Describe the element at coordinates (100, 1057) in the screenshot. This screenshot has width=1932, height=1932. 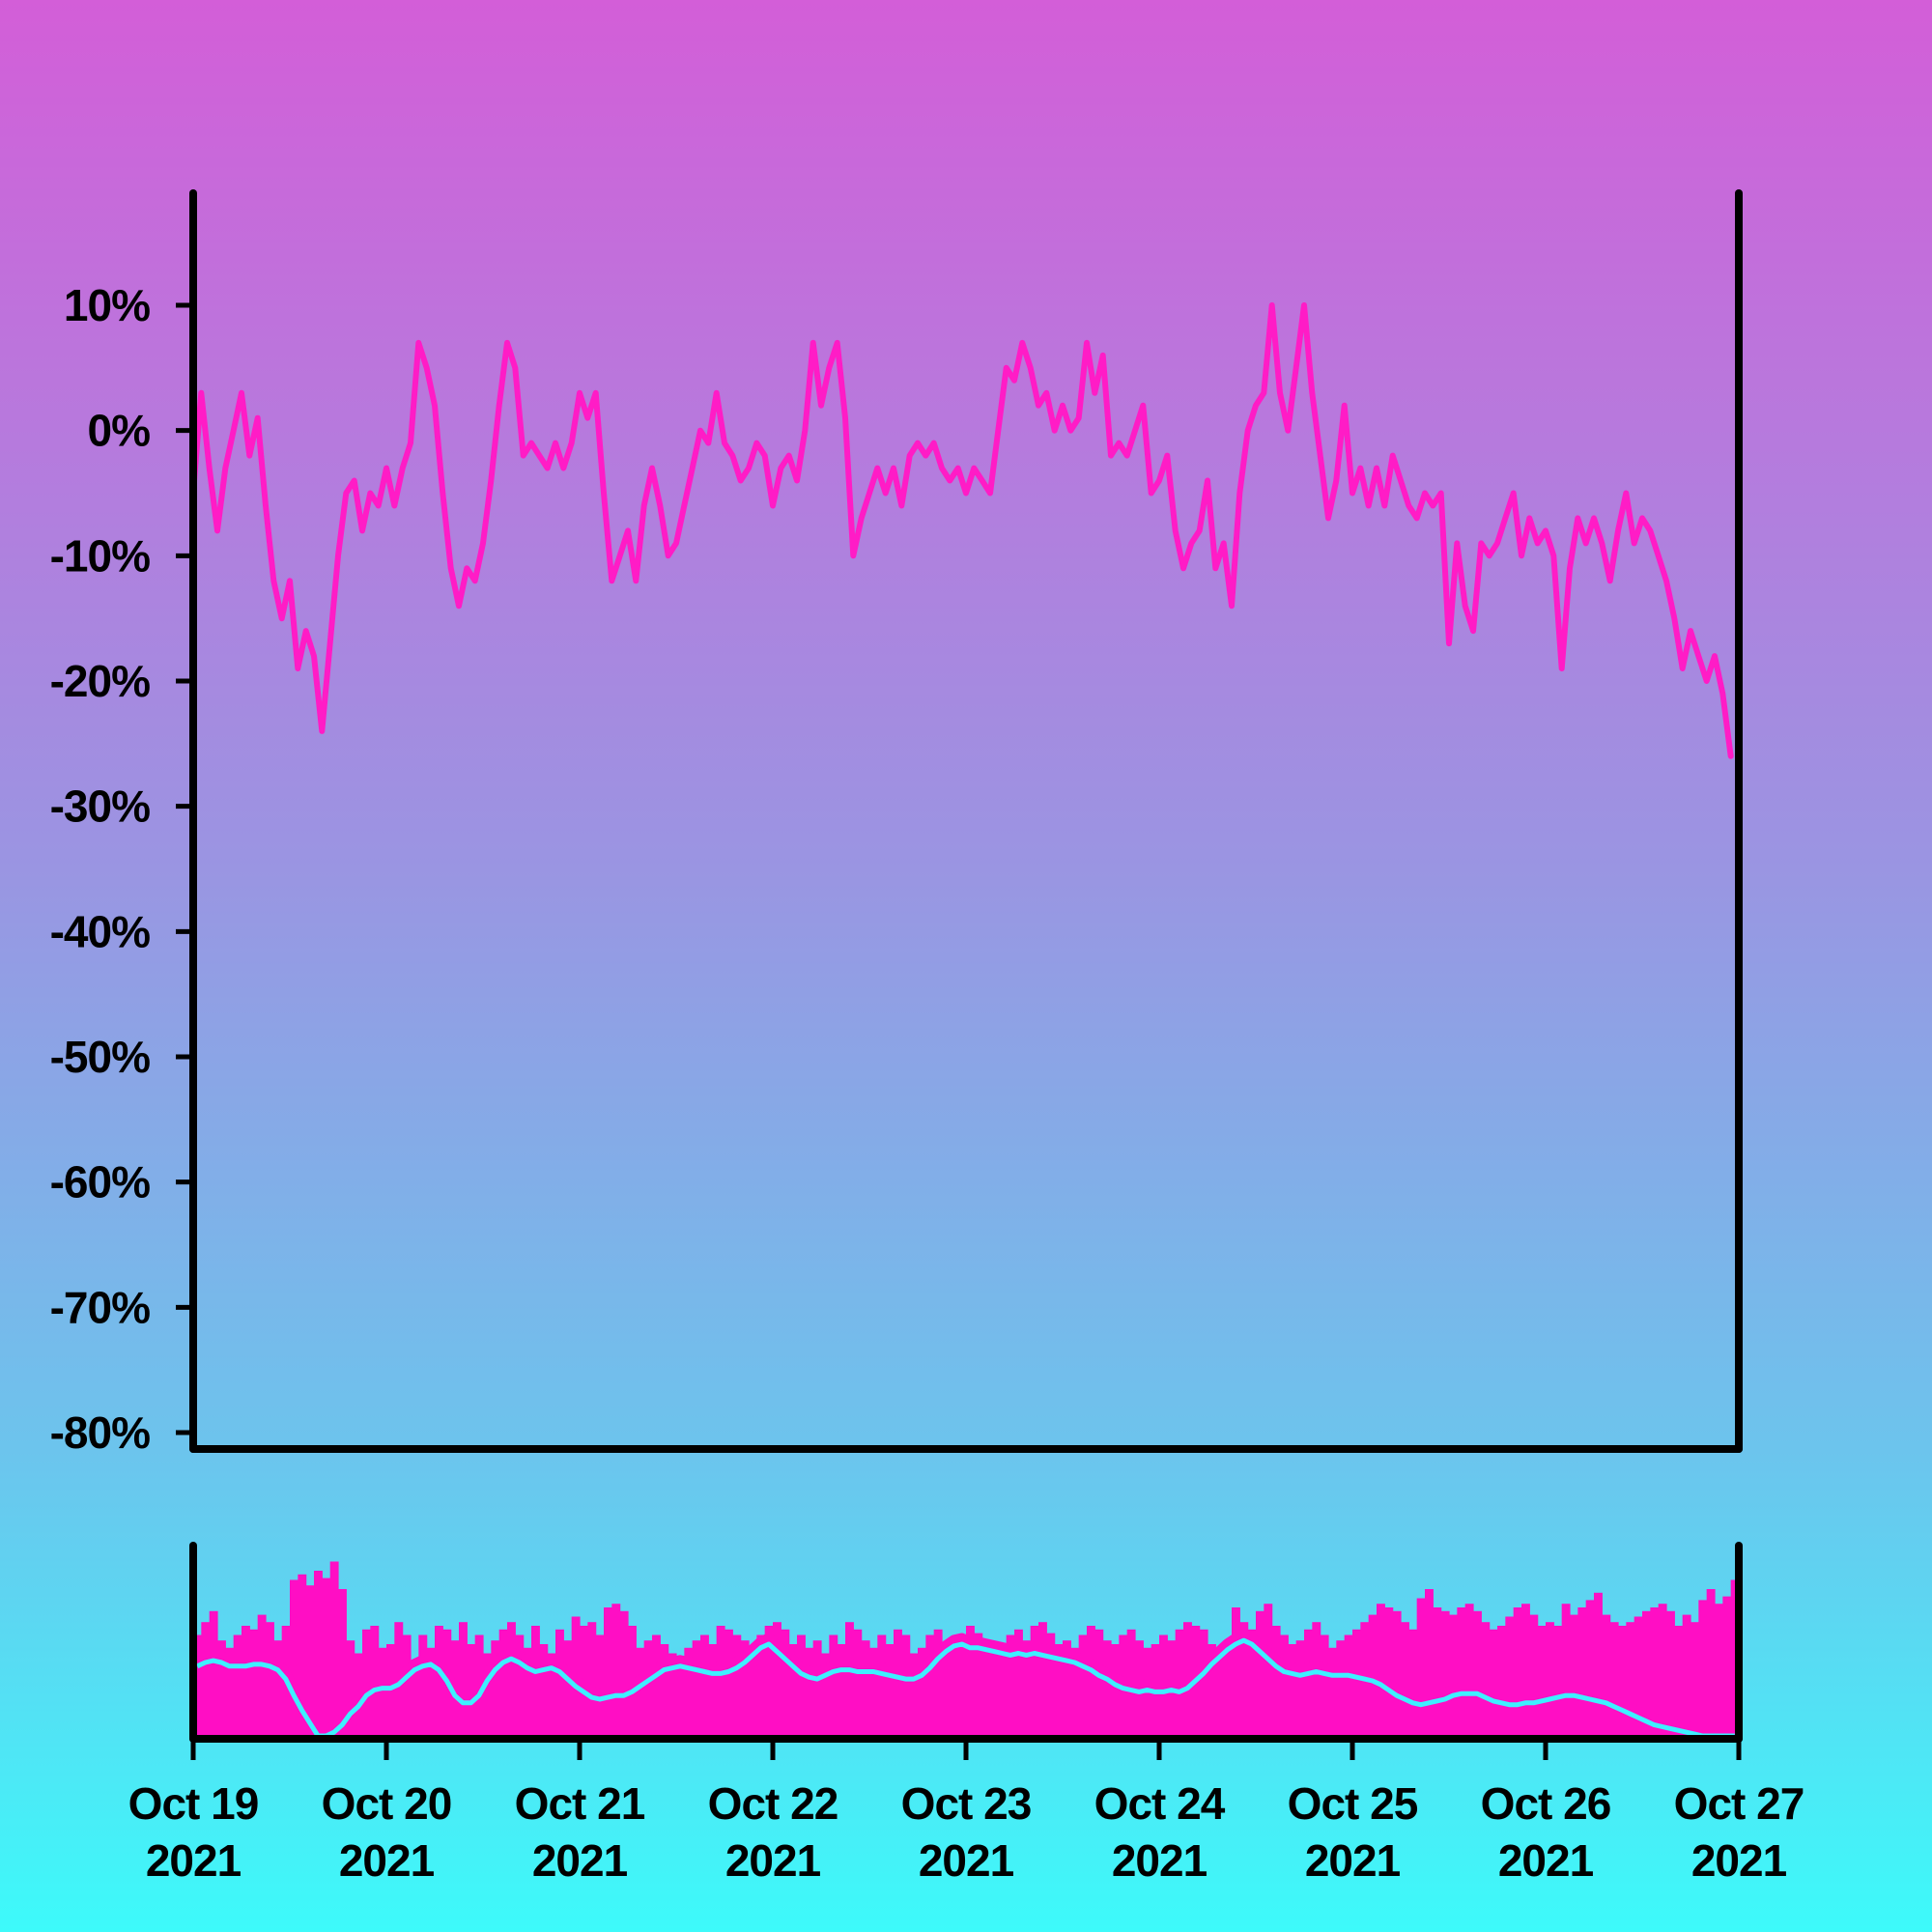
I see `y-tick-label: -50%` at that location.